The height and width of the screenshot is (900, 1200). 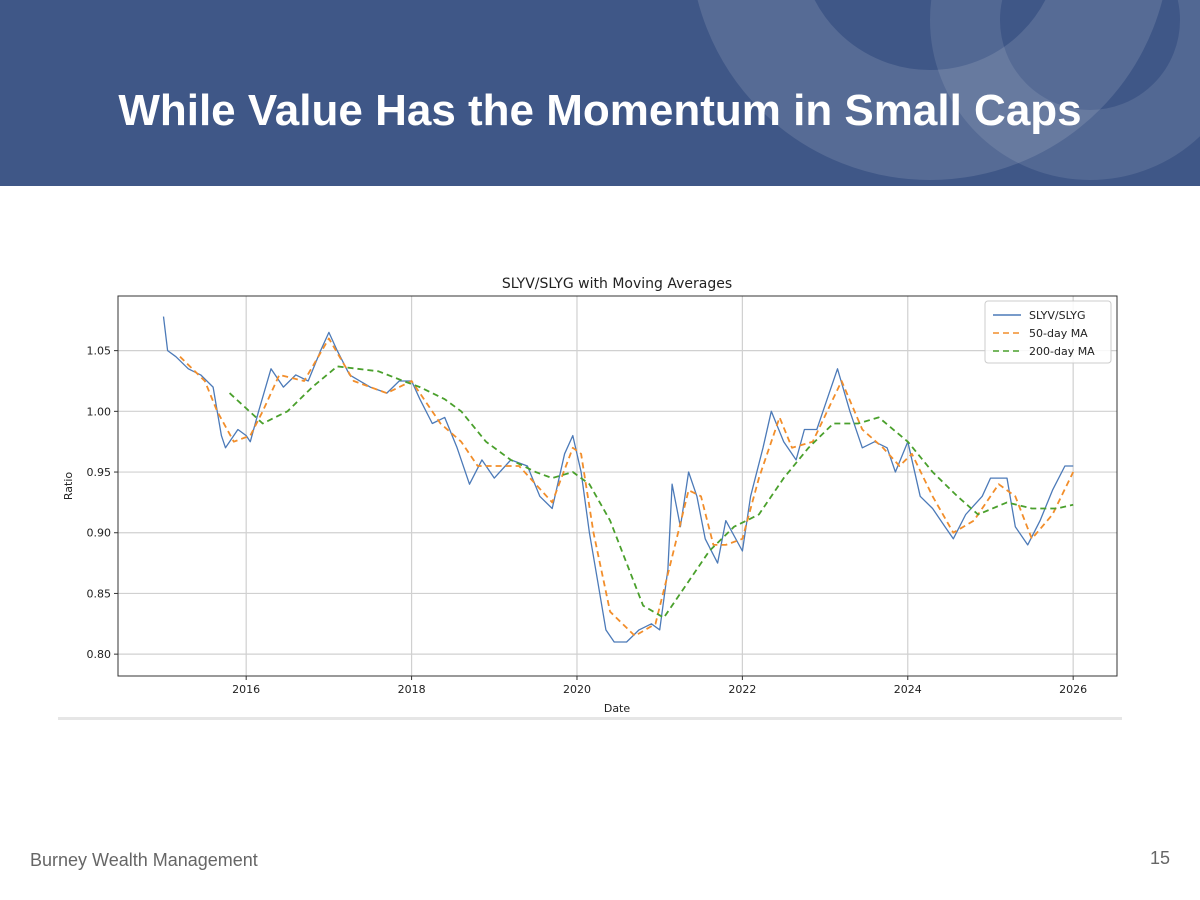 I want to click on legend: SLYV/SLYG 50-day MA 200-day MA, so click(x=1048, y=332).